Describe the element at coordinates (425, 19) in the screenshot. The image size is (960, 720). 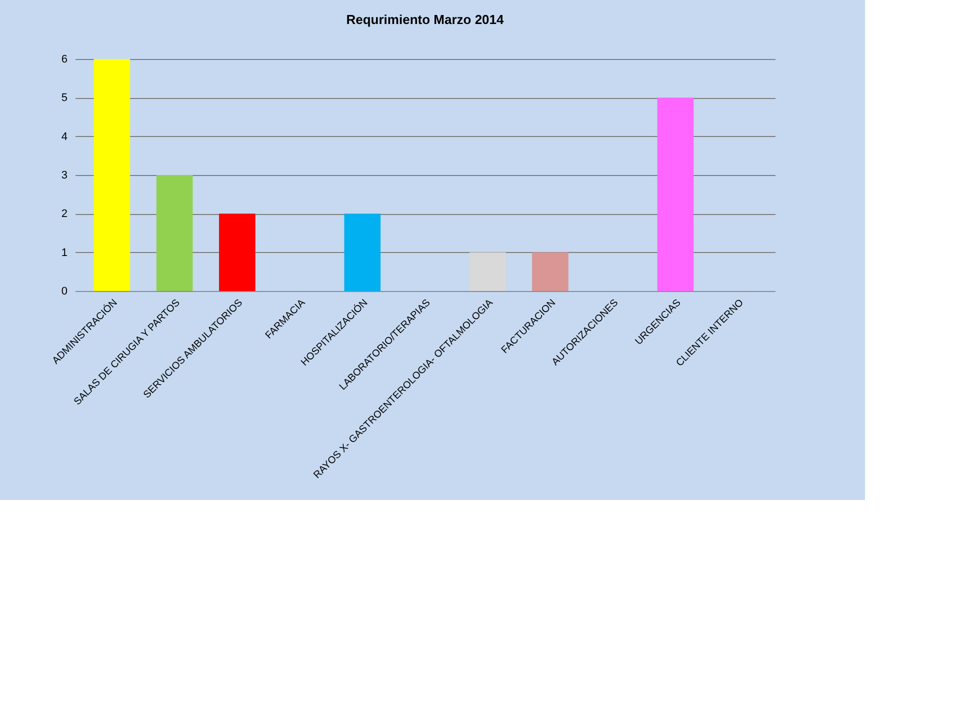
I see `chart-title: Requrimiento Marzo 2014` at that location.